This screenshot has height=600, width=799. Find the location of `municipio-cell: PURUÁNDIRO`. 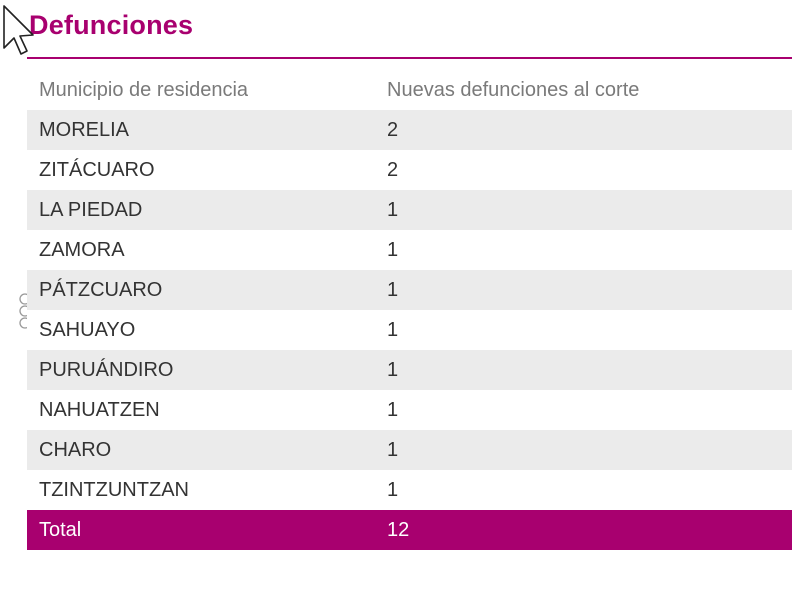

municipio-cell: PURUÁNDIRO is located at coordinates (201, 370).